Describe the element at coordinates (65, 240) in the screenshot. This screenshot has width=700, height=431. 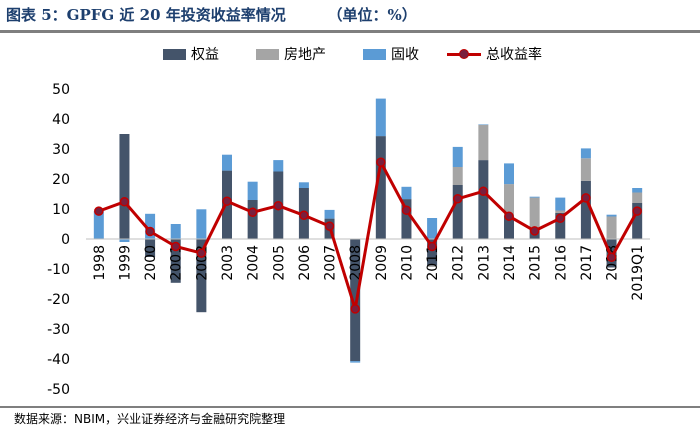
I see `y-tick-label: 0` at that location.